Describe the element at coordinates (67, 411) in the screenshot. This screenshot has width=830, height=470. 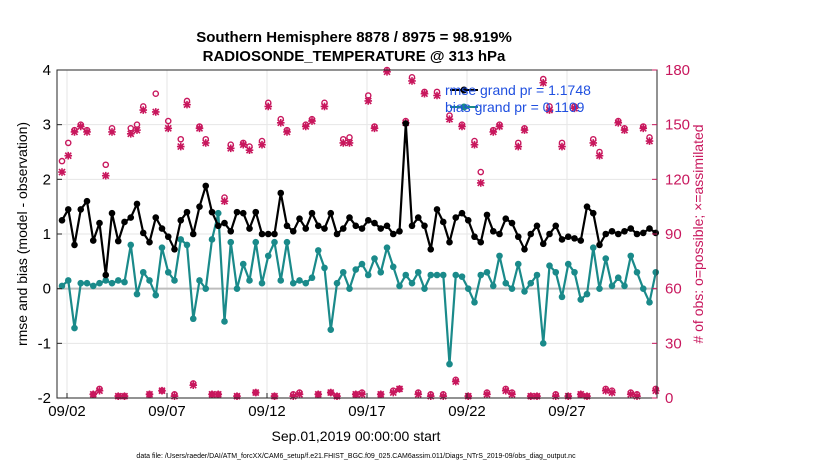
I see `x-tick-label: 09/02` at that location.